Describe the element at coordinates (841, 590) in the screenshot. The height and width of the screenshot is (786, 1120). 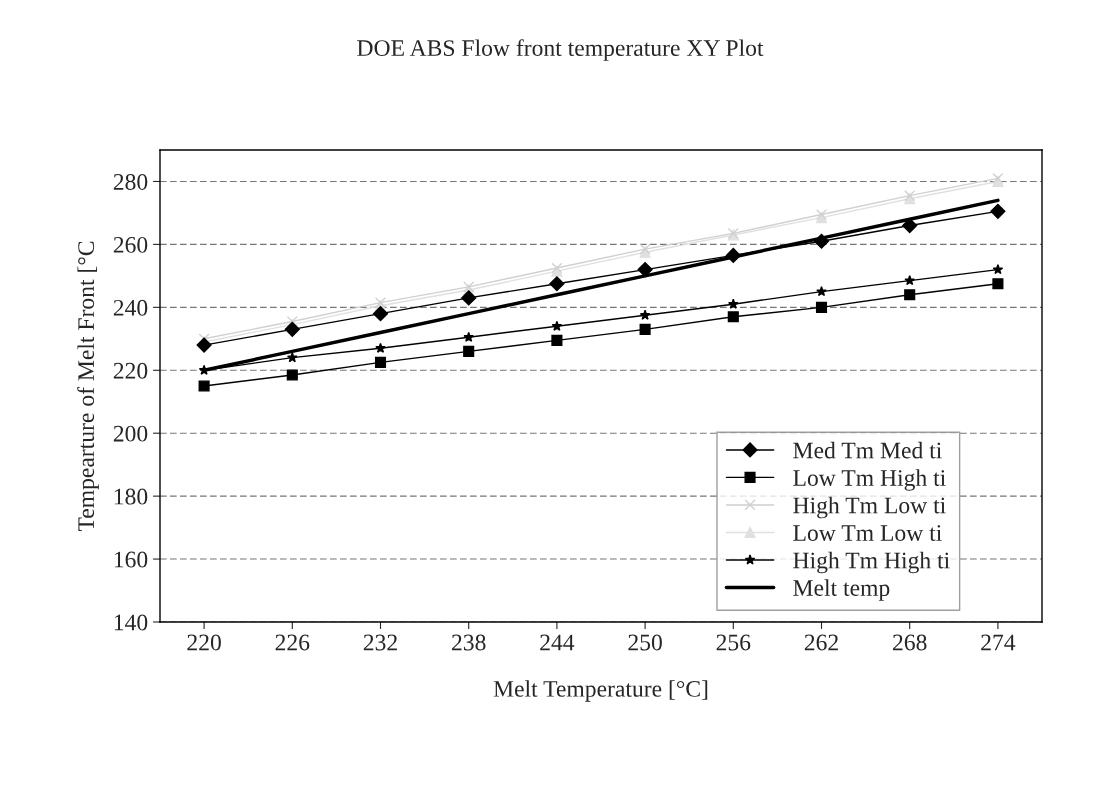
I see `legend-label: Melt temp` at that location.